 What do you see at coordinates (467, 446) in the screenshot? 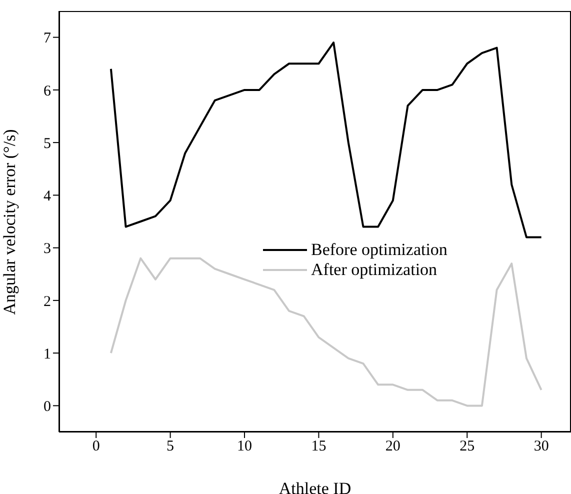
I see `x-tick-label: 25` at bounding box center [467, 446].